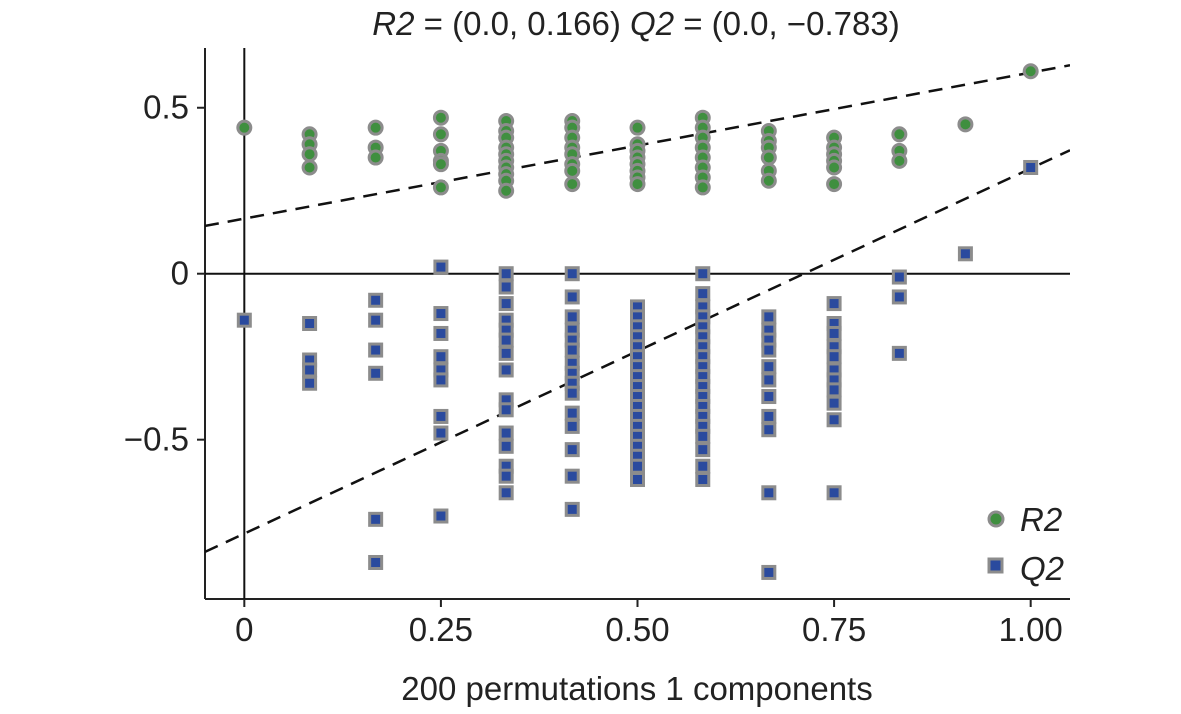  I want to click on x-tick-label: 0, so click(244, 629).